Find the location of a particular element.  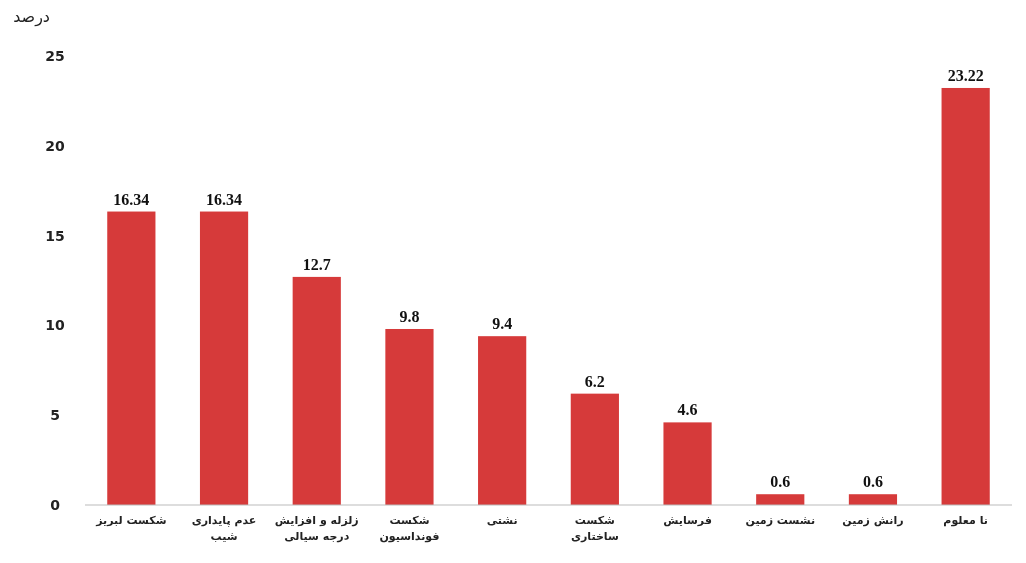

data-label: 4.6 is located at coordinates (687, 410).